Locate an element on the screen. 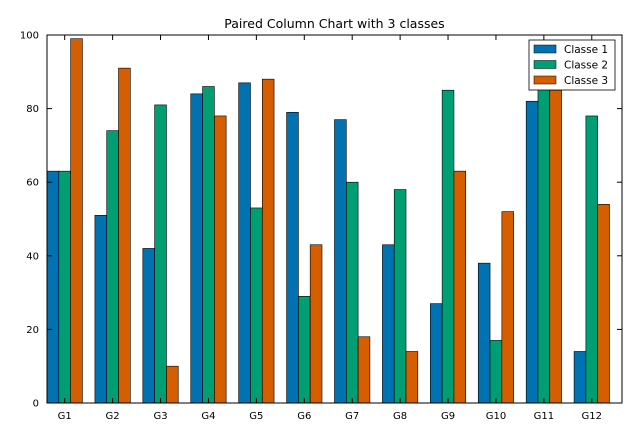 The image size is (640, 440). x-tick-label-g12: G12 is located at coordinates (592, 416).